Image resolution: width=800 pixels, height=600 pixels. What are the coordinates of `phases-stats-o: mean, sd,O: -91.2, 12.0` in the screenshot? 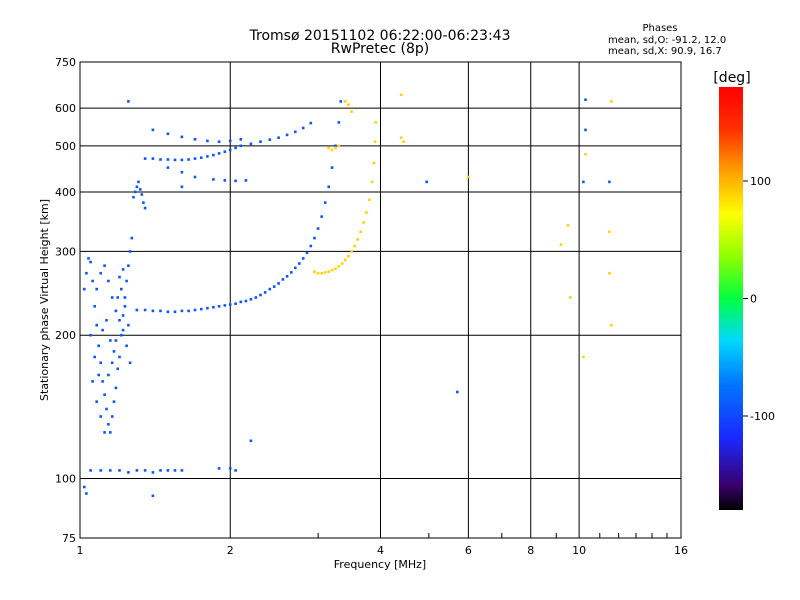 It's located at (667, 40).